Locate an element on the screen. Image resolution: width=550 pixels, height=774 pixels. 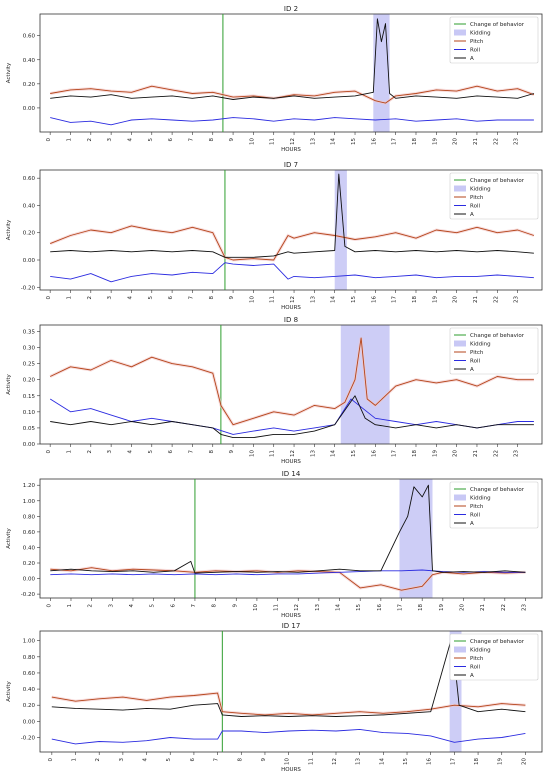
series-line-a is located at coordinates (292, 215).